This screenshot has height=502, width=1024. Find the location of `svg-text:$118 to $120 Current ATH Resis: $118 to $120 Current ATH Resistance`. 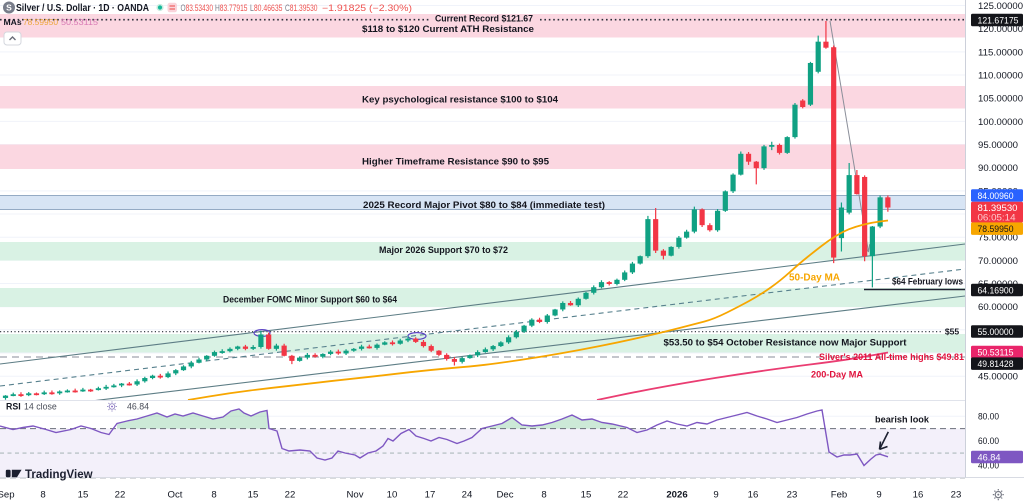

svg-text:$118 to $120 Current ATH Resis: $118 to $120 Current ATH Resistance is located at coordinates (448, 29).